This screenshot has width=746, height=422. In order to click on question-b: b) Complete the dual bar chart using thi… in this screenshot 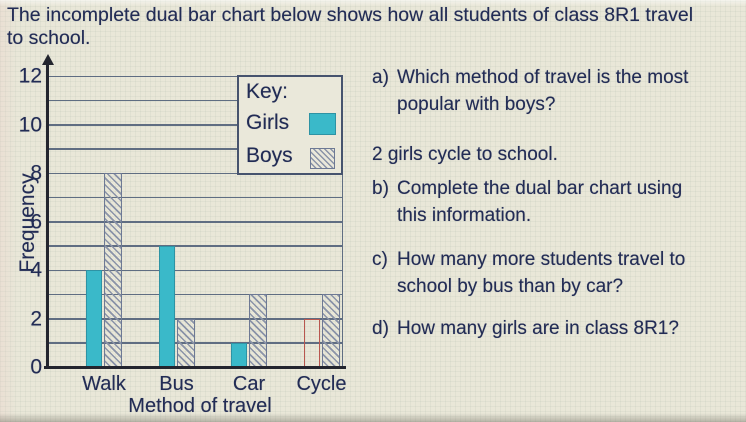, I will do `click(555, 202)`.